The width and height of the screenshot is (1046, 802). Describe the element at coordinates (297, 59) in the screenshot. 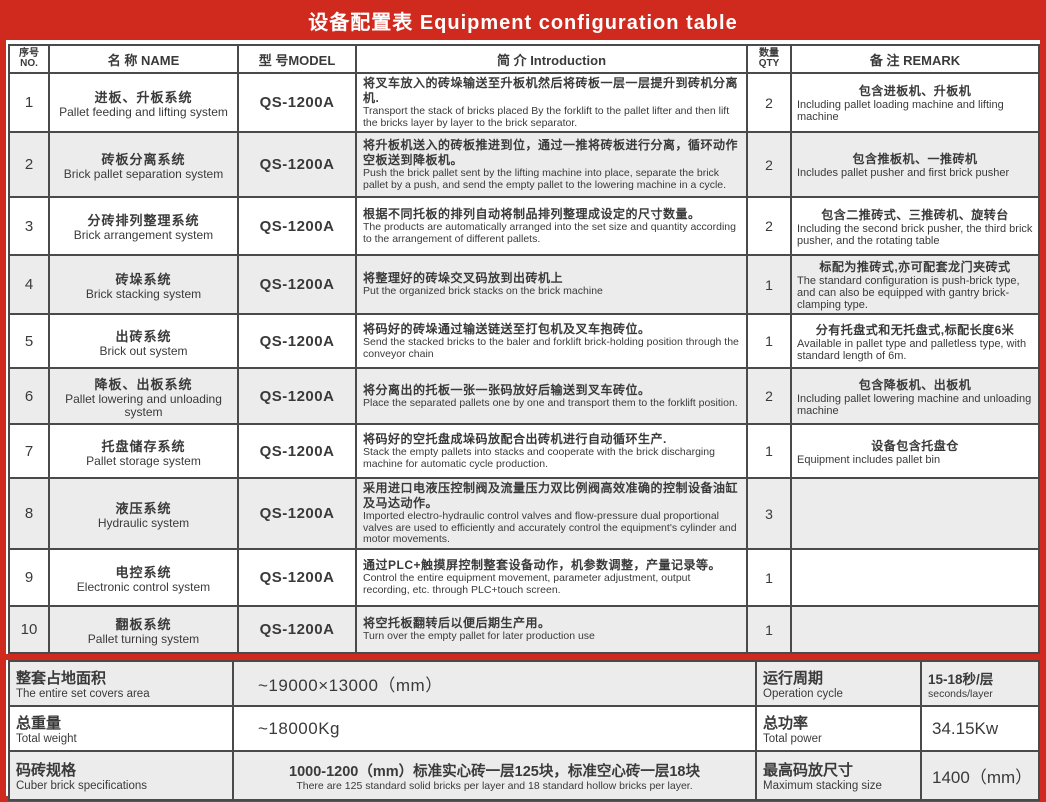

I see `col-header-model: 型 号MODEL` at that location.